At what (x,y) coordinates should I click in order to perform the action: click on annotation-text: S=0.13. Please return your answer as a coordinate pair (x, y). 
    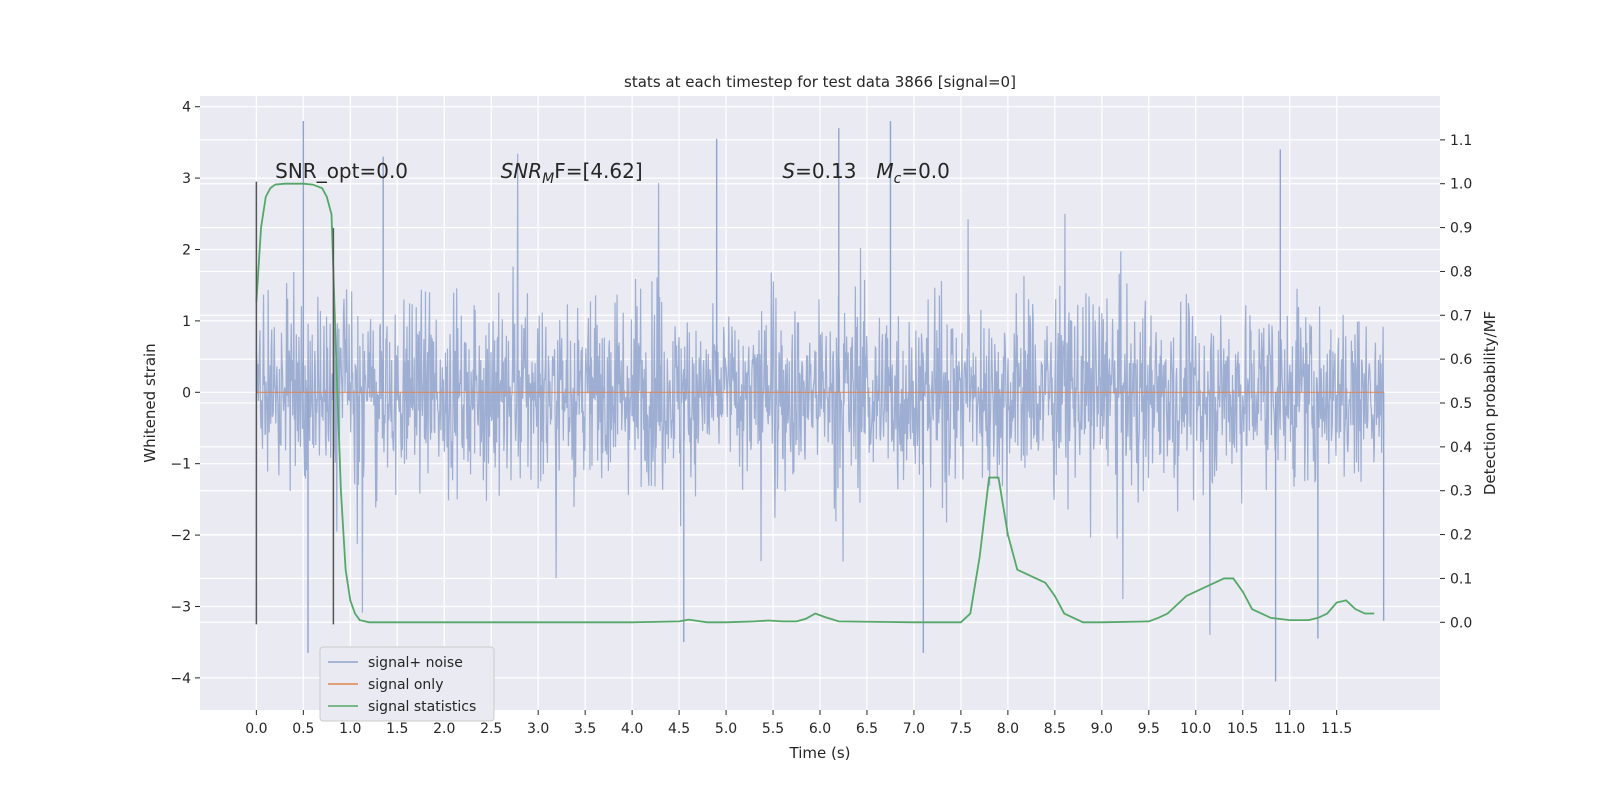
    Looking at the image, I should click on (819, 171).